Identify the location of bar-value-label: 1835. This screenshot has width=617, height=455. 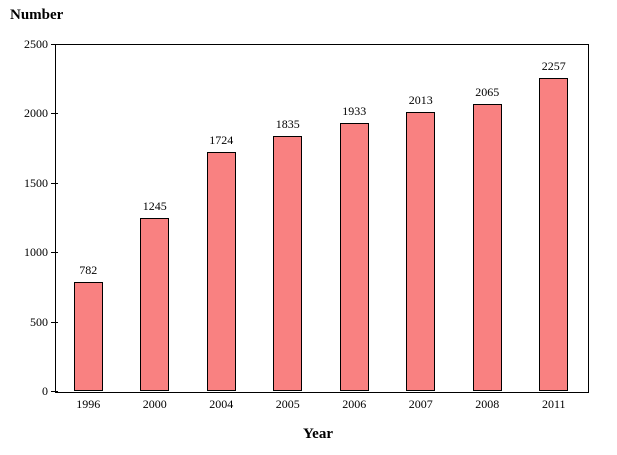
(287, 124).